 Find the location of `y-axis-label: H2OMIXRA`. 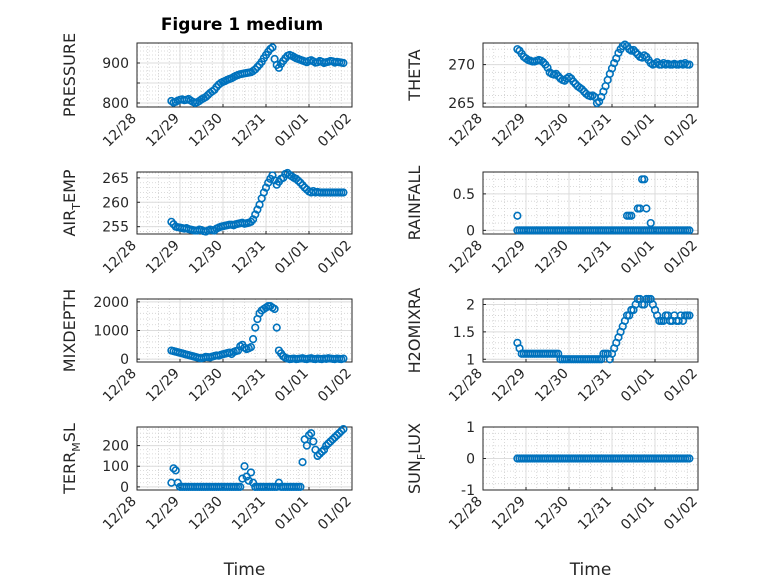

y-axis-label: H2OMIXRA is located at coordinates (414, 331).